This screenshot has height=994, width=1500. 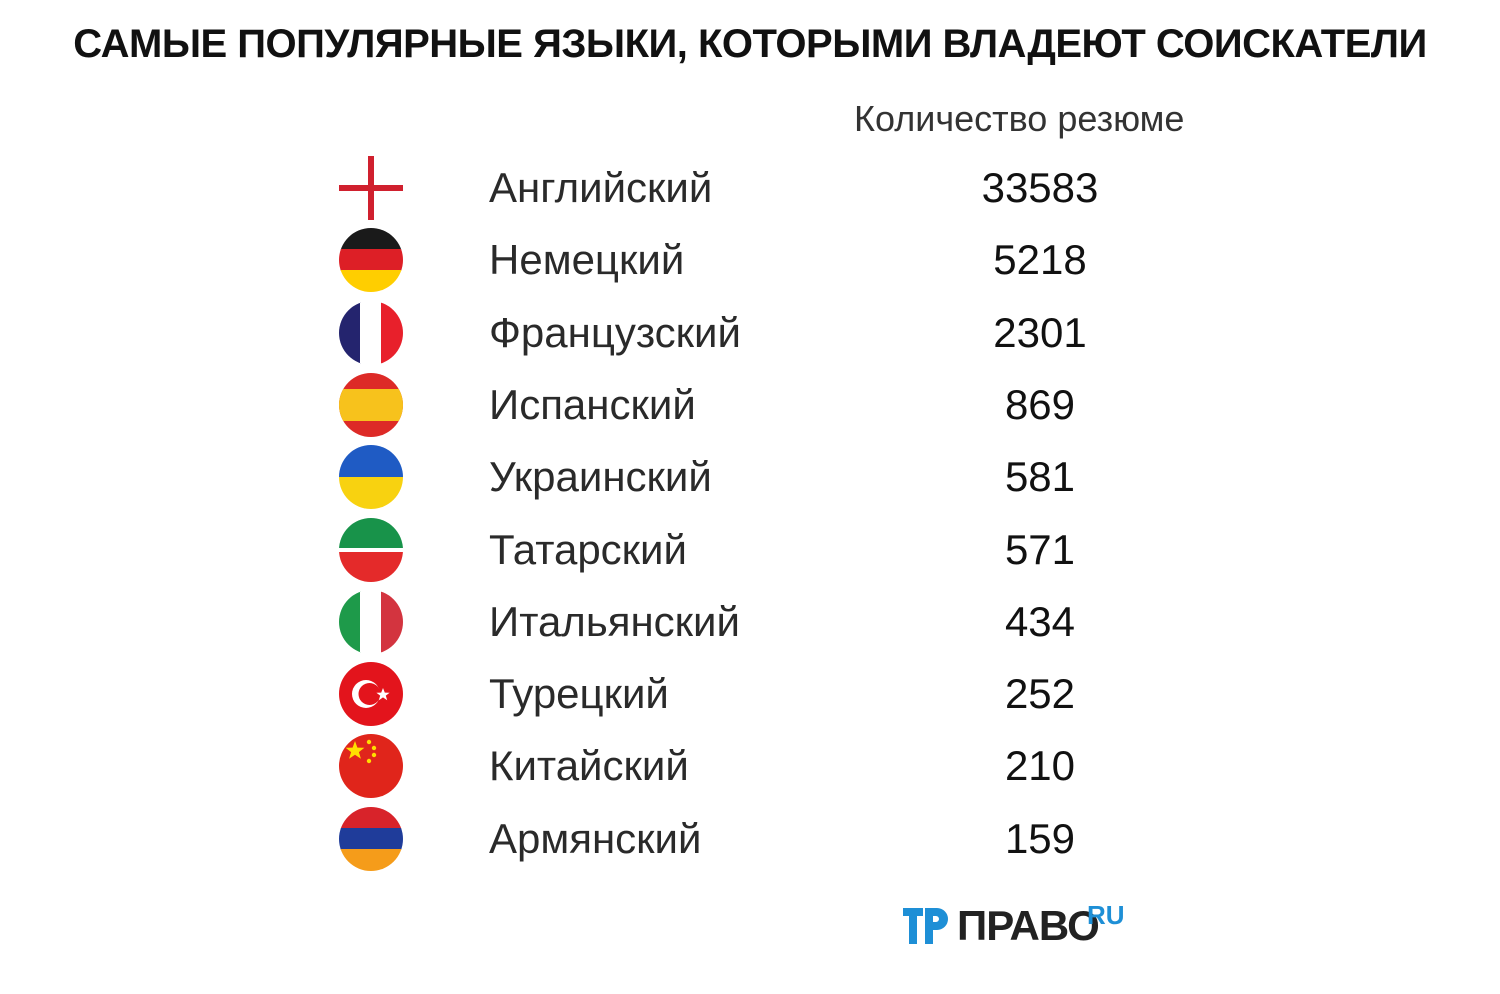 What do you see at coordinates (371, 188) in the screenshot?
I see `england-flag-icon` at bounding box center [371, 188].